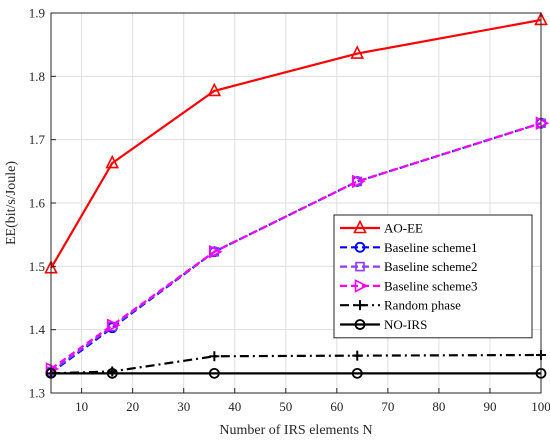 This screenshot has width=550, height=441. I want to click on legend-item-4: Random phase, so click(400, 305).